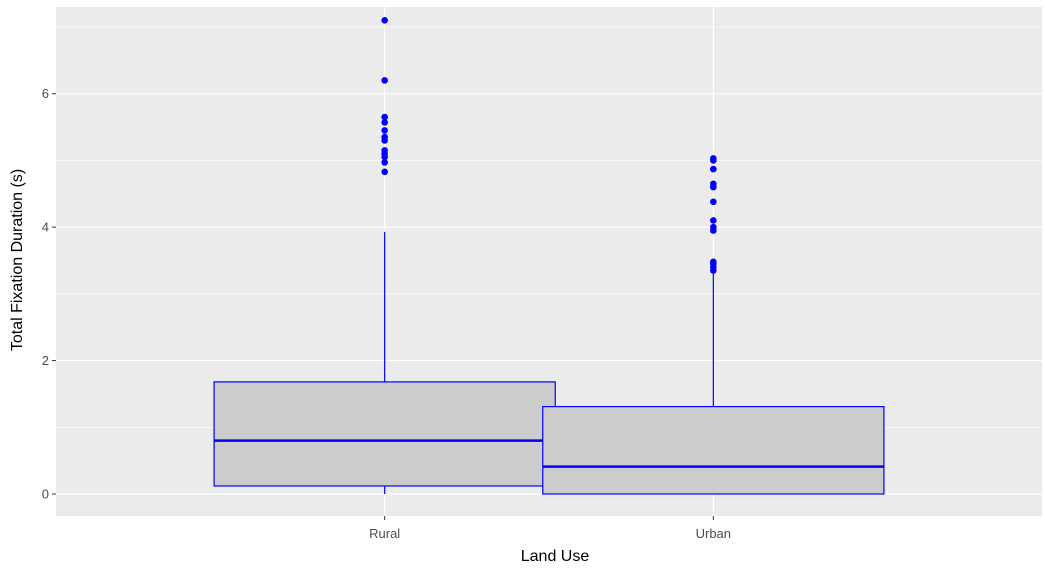 The height and width of the screenshot is (568, 1045). I want to click on y-axis-title: Total Fixation Duration (s), so click(17, 260).